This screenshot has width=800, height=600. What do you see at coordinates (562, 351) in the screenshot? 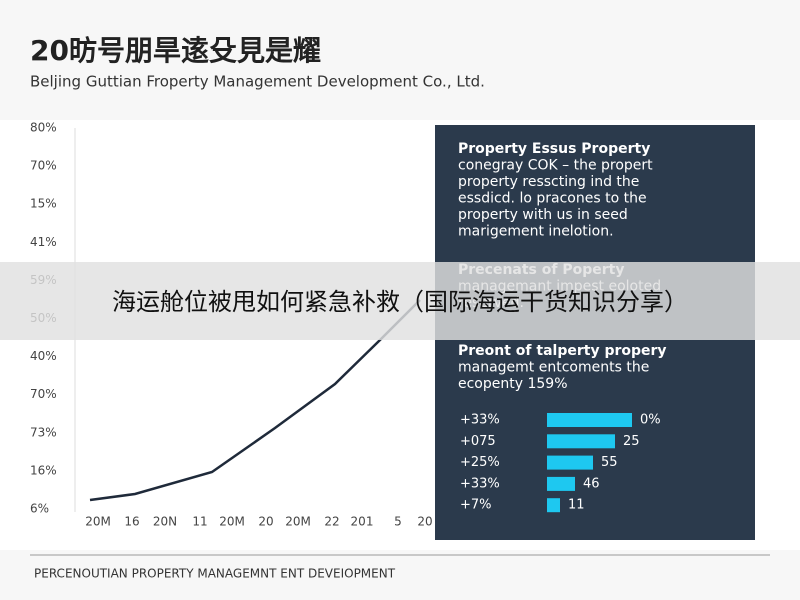
I see `panel-text: Preont of talperty propery` at bounding box center [562, 351].